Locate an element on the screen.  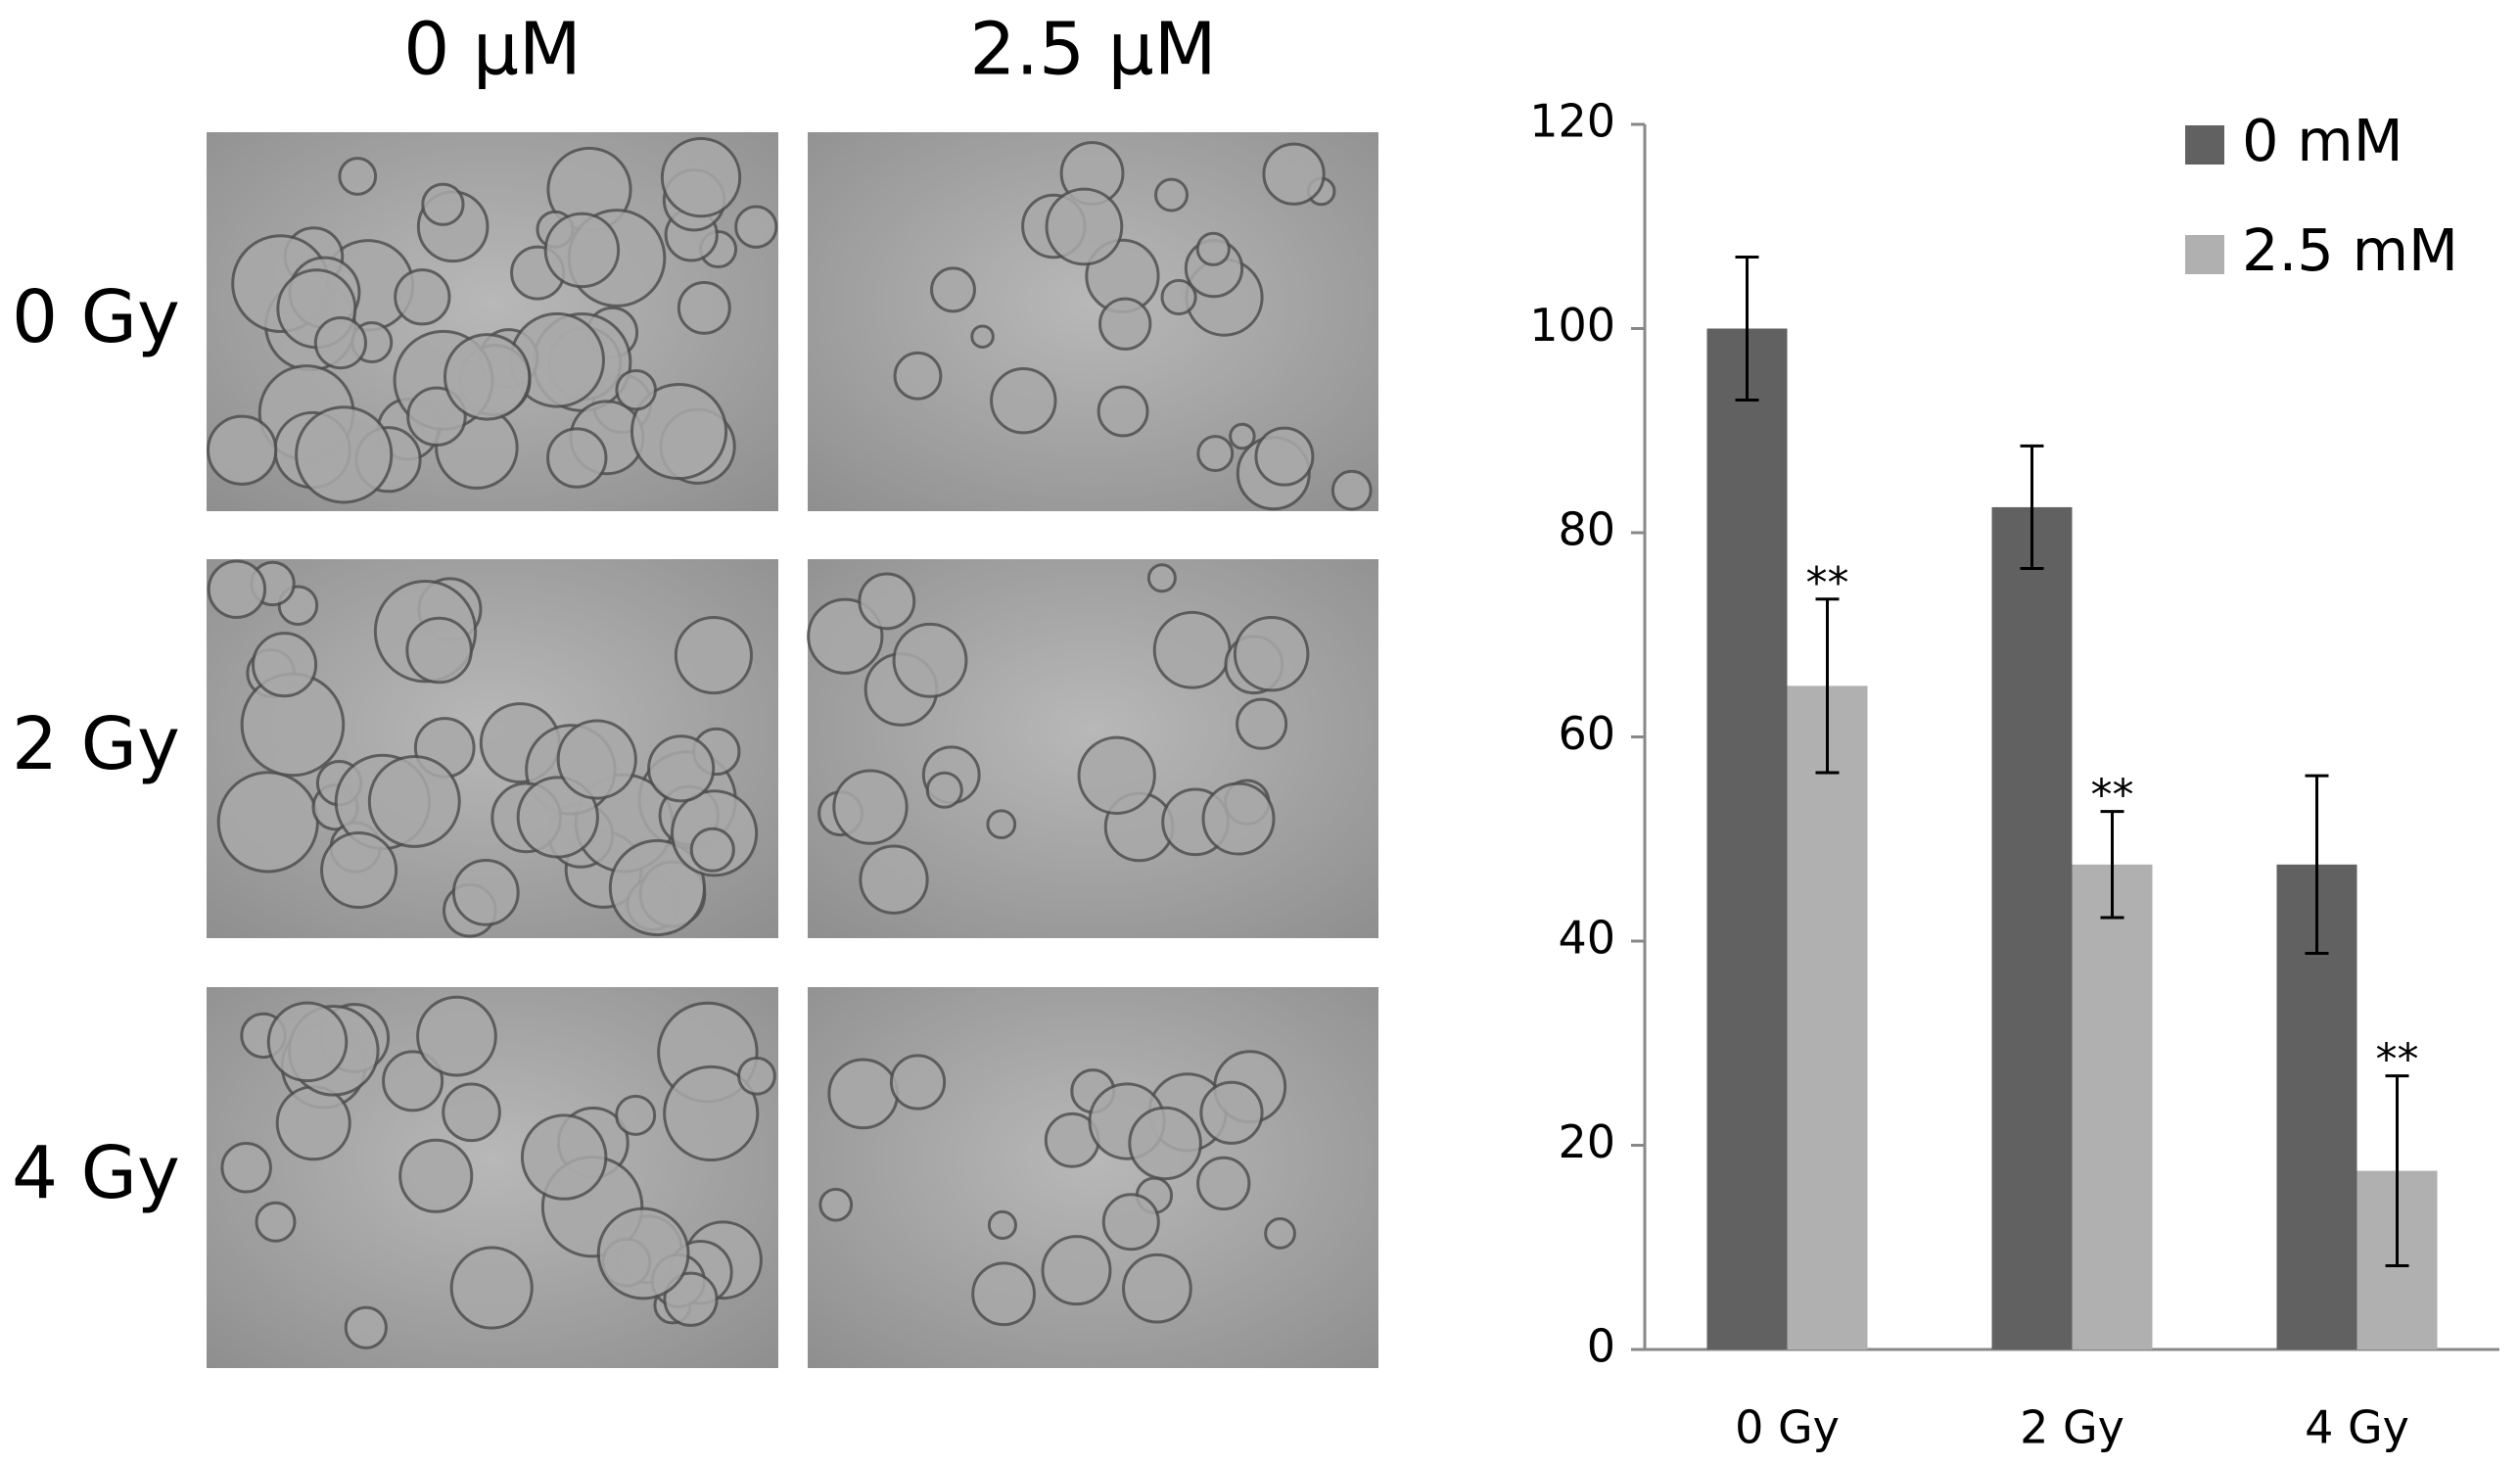
y-tick-label: 40 is located at coordinates (1586, 939).